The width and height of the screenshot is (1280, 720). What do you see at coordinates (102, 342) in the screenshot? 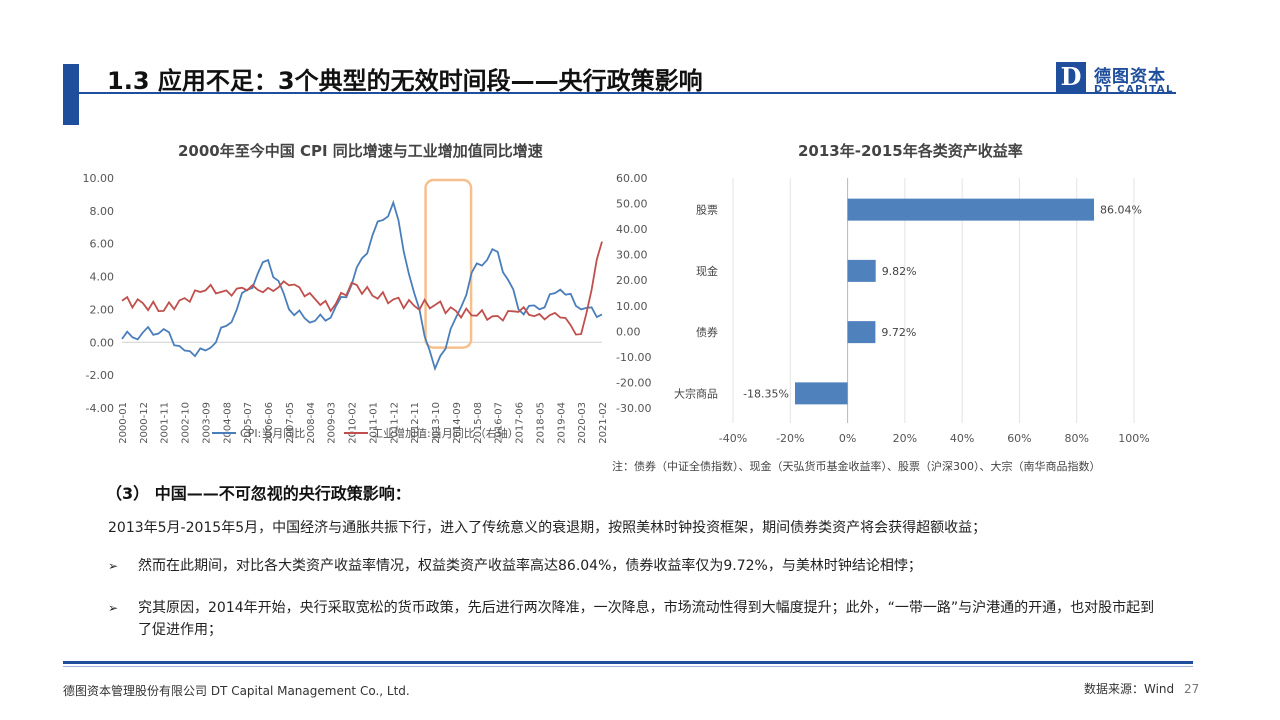
I see `y-left-tick-label: 0.00` at bounding box center [102, 342].